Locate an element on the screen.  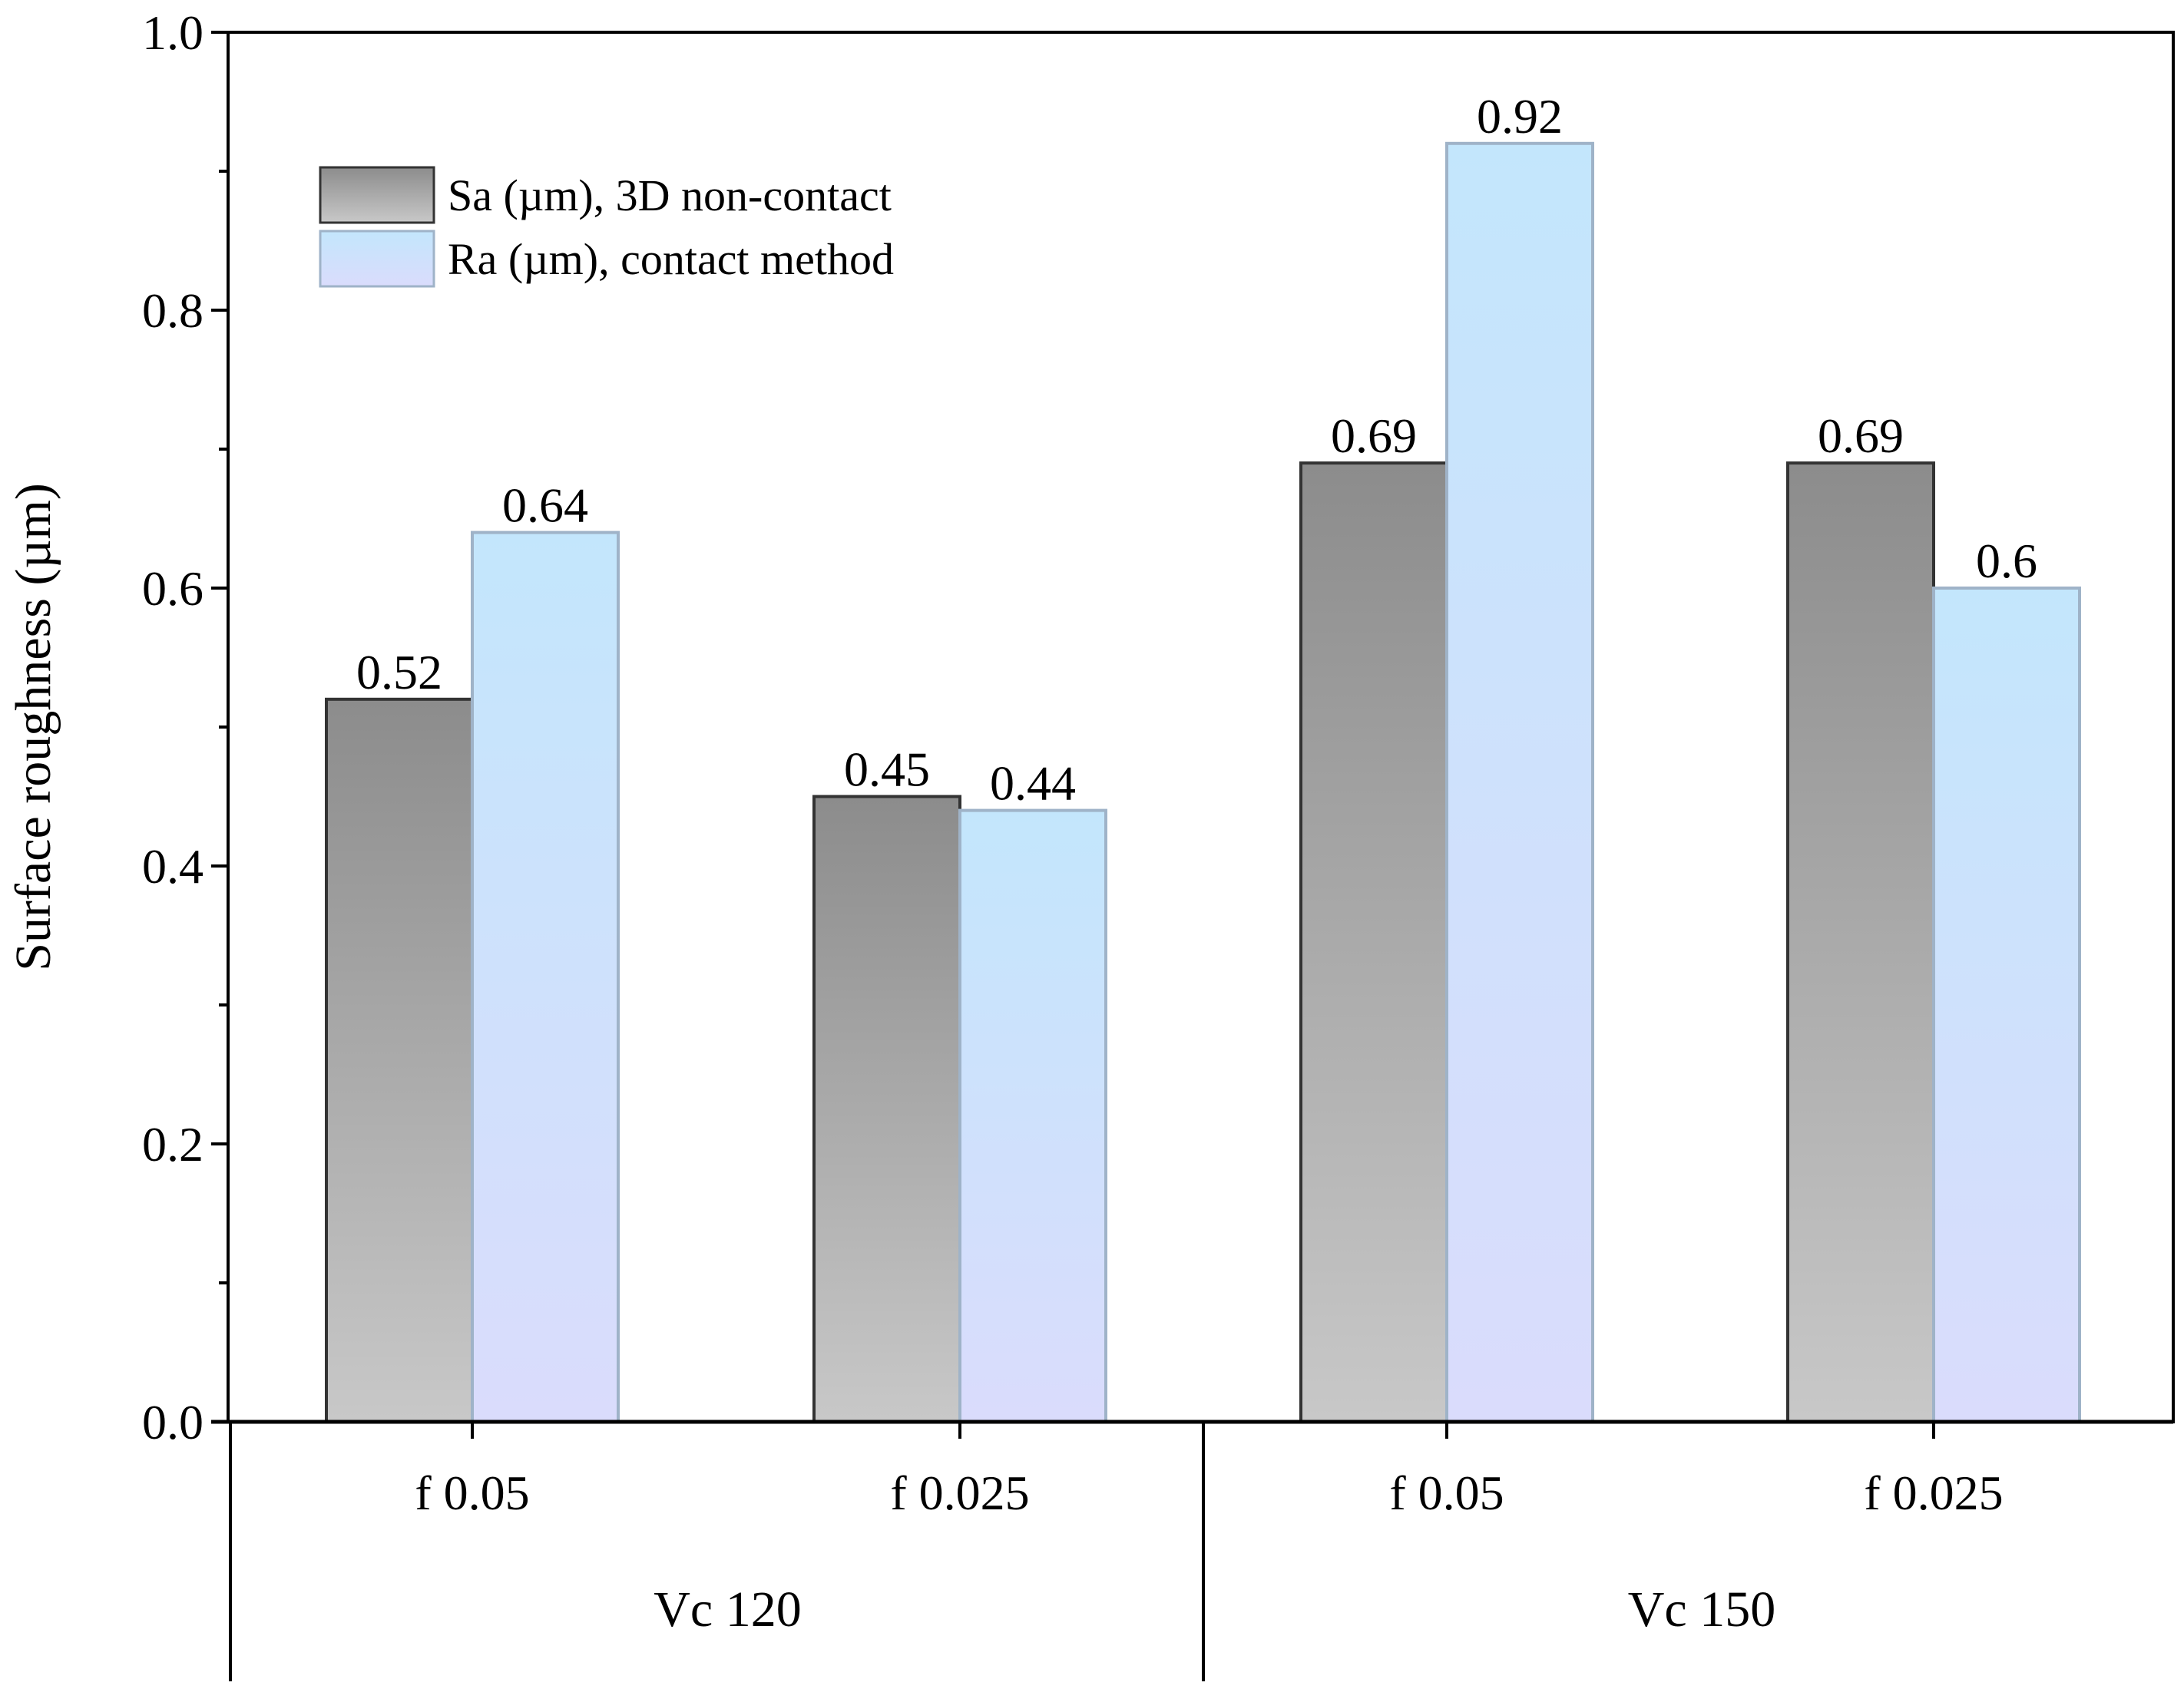
data-label-series-1-cat-2: 0.92 is located at coordinates (1520, 116).